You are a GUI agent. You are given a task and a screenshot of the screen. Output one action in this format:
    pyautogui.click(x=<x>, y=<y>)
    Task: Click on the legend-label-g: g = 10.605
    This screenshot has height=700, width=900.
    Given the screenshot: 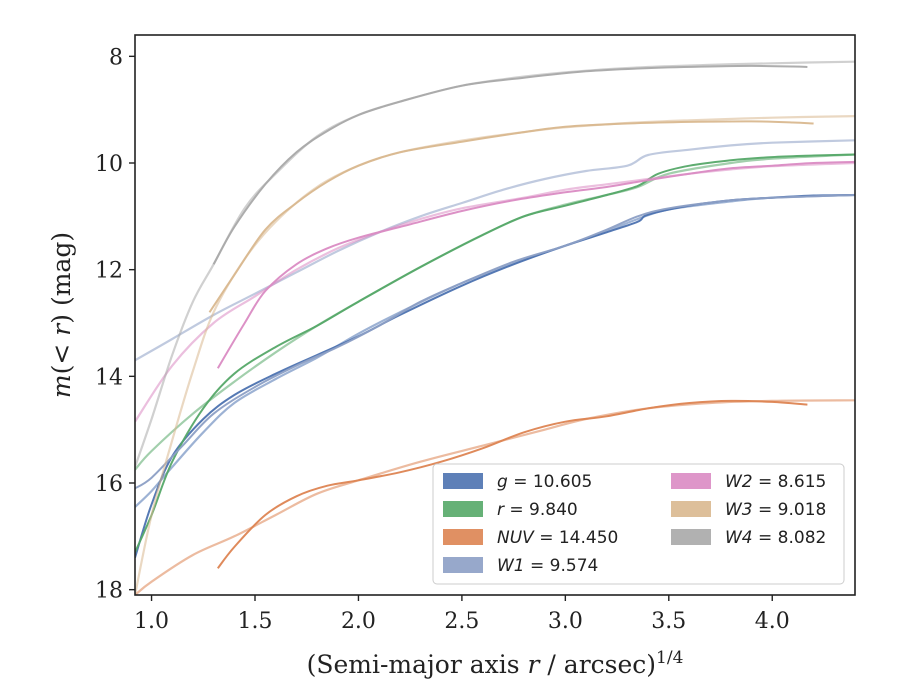 What is the action you would take?
    pyautogui.click(x=544, y=482)
    